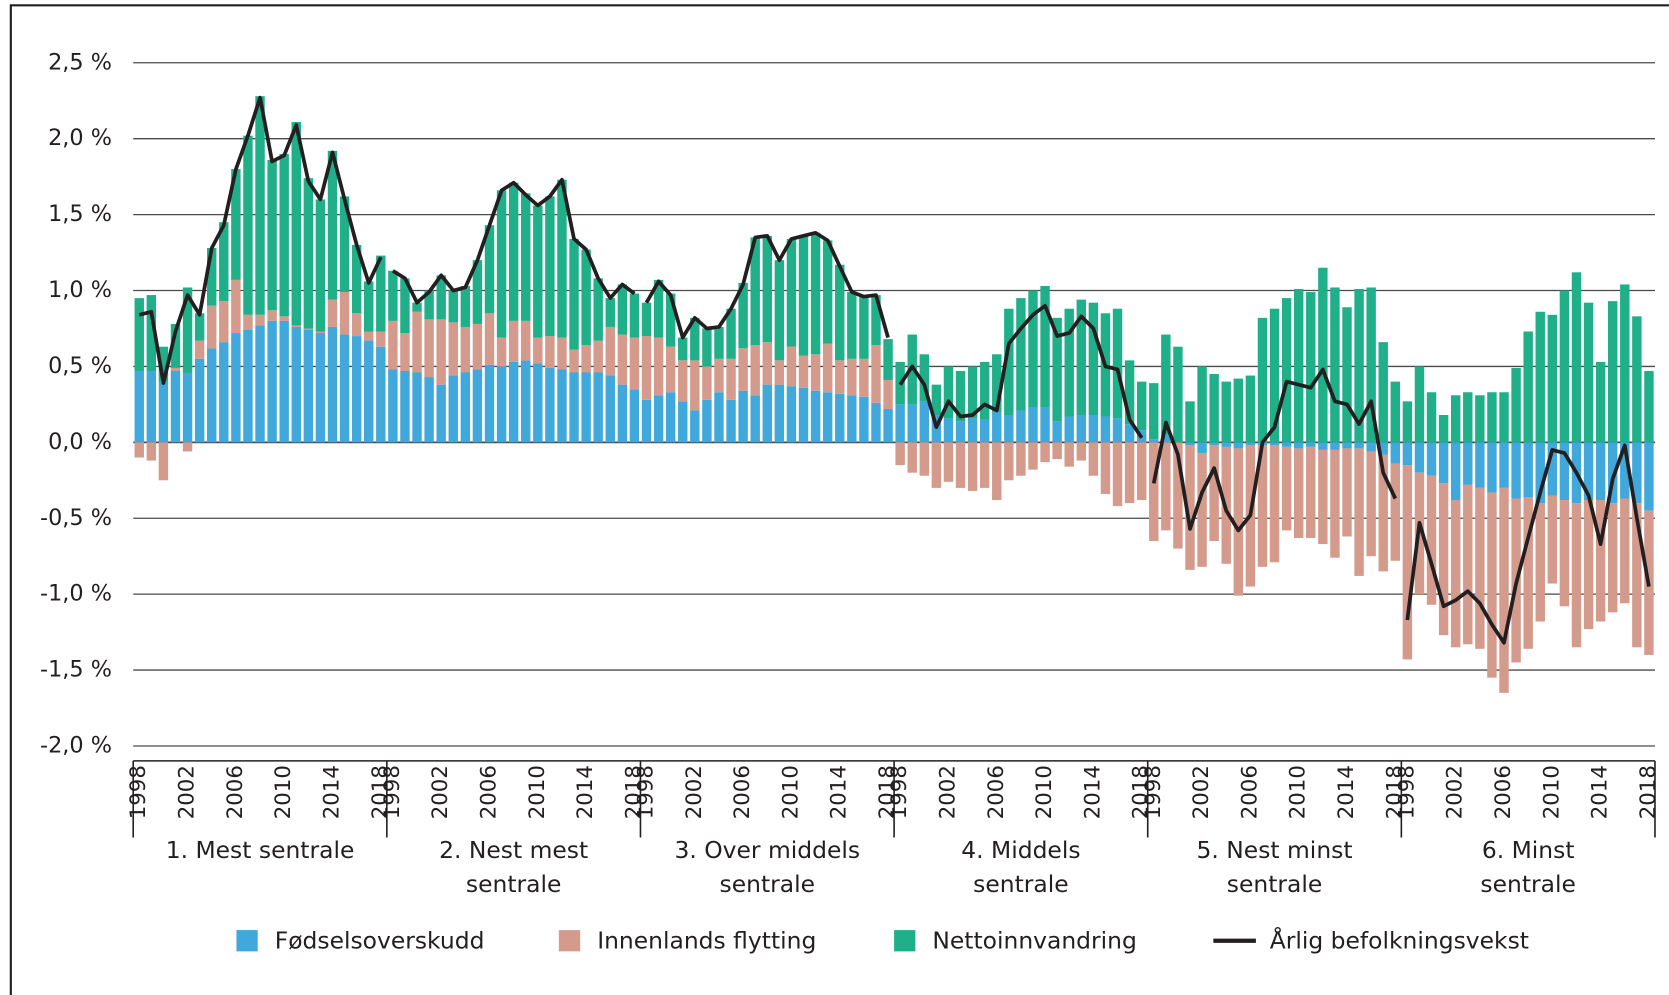 The height and width of the screenshot is (995, 1669). Describe the element at coordinates (1275, 850) in the screenshot. I see `group-label: 5. Nest minst` at that location.